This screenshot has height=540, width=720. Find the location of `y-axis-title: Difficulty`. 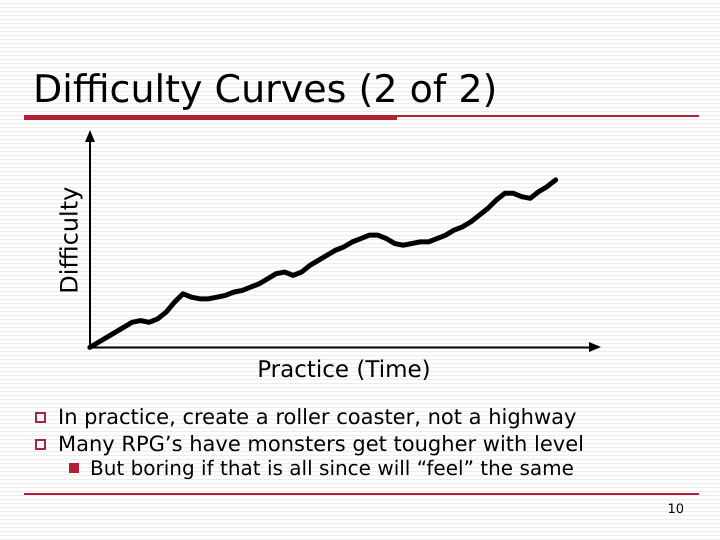

y-axis-title: Difficulty is located at coordinates (70, 240).